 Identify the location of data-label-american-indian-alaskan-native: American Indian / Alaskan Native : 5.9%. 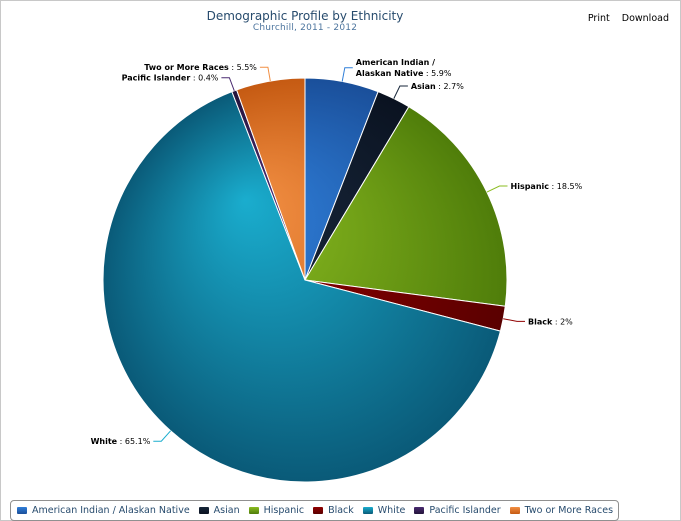
(404, 68).